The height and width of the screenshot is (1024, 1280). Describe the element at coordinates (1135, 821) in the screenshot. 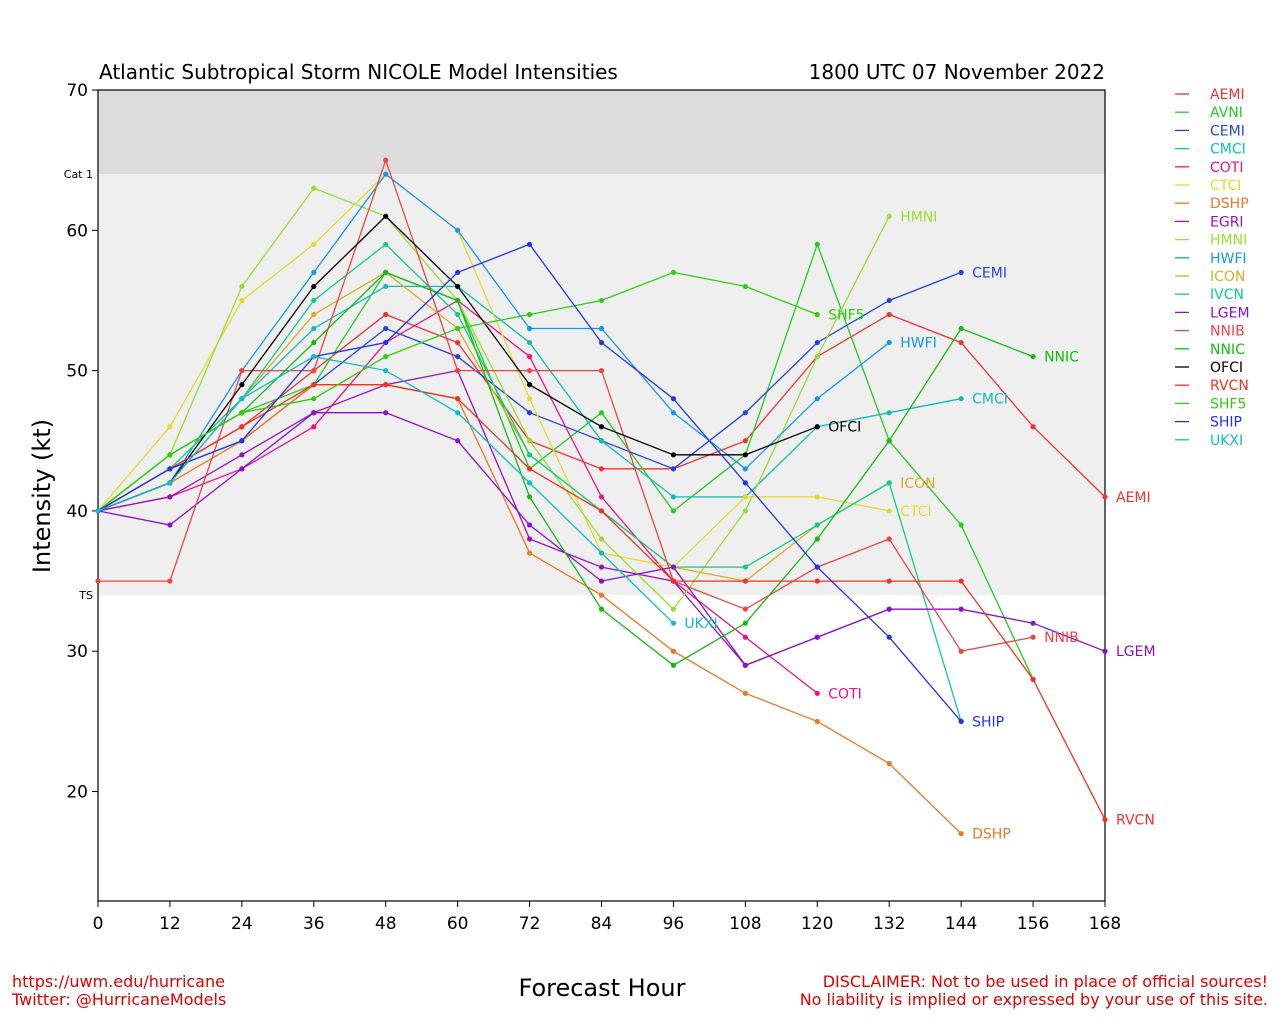

I see `end-label: RVCN` at that location.